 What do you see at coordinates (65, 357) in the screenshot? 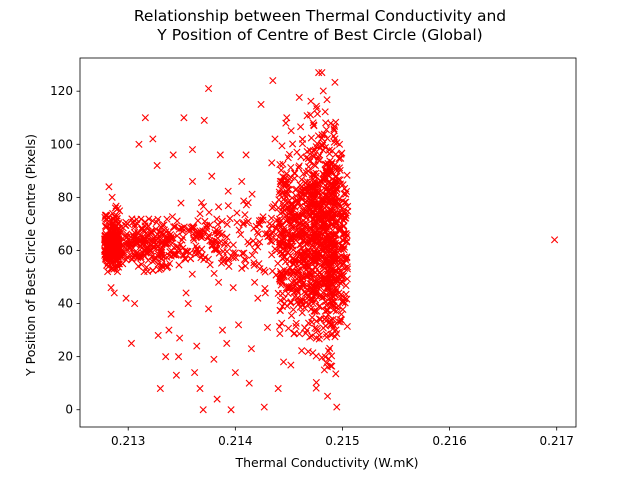
I see `y-tick-label: 20` at bounding box center [65, 357].